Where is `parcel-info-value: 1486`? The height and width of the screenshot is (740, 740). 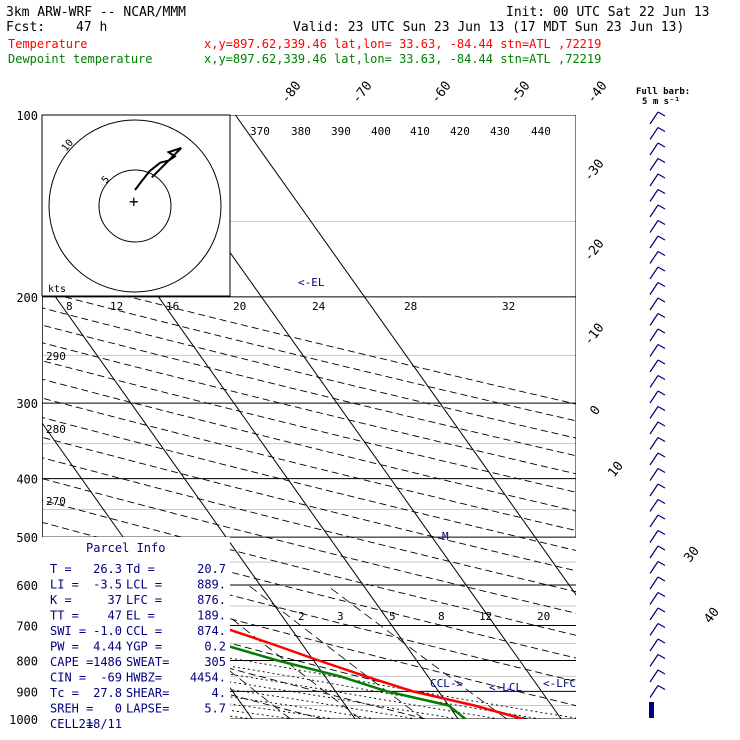 parcel-info-value: 1486 is located at coordinates (107, 662).